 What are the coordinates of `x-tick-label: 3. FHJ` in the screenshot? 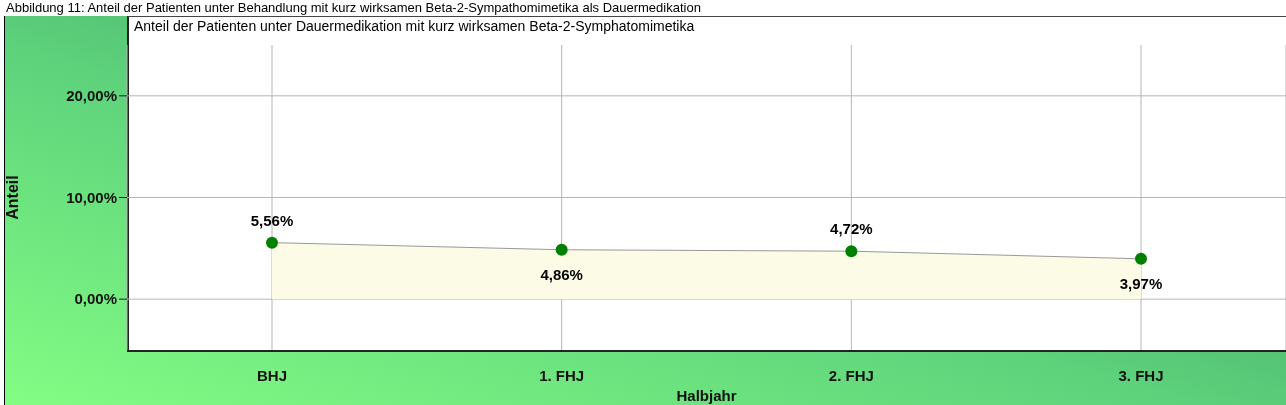 It's located at (1141, 375).